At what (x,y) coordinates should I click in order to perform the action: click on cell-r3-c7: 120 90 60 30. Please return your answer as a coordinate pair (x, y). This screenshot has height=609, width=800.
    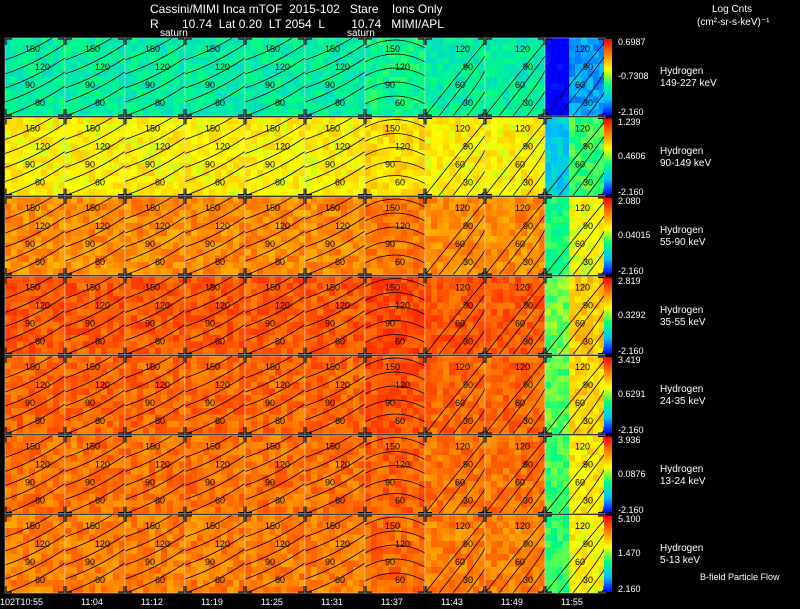
    Looking at the image, I should click on (455, 315).